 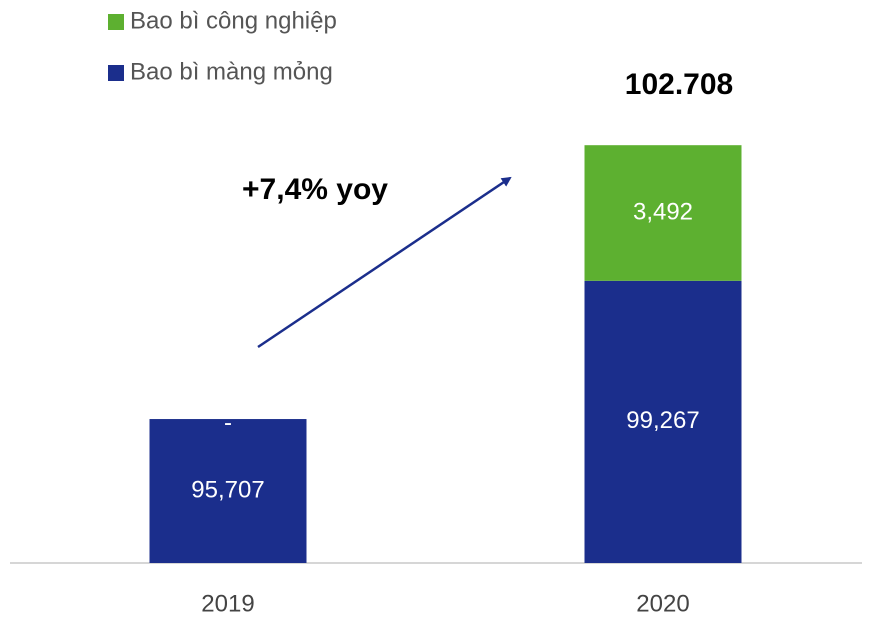 I want to click on value-label: 3,492, so click(x=663, y=211).